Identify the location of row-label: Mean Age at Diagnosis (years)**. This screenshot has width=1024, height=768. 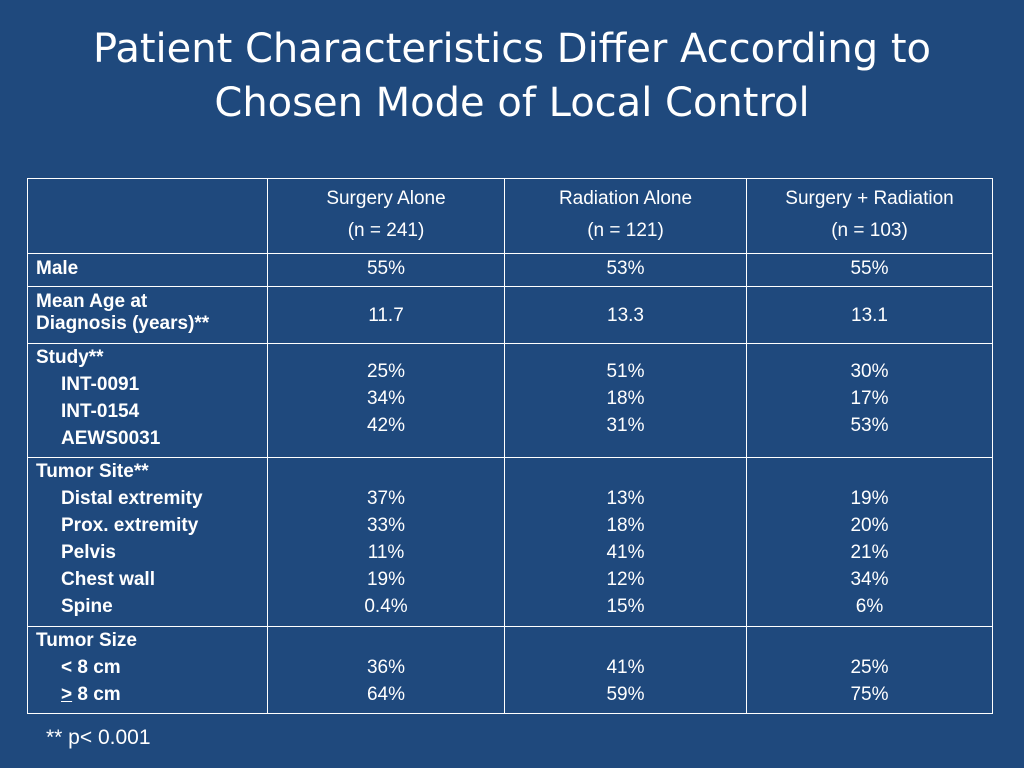
(147, 315).